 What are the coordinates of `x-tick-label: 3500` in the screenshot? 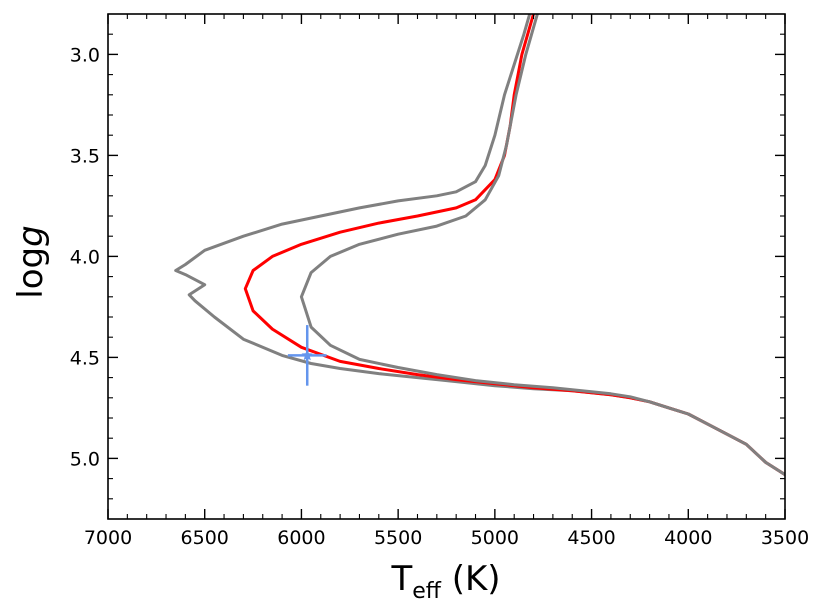 It's located at (785, 538).